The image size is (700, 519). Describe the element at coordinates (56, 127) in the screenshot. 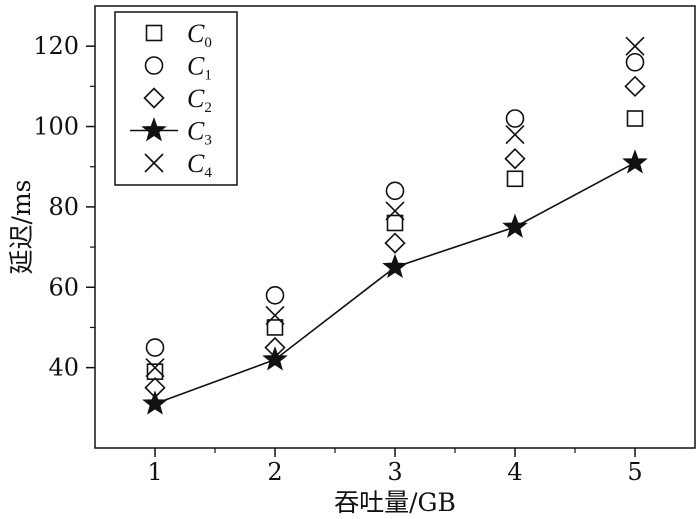

I see `y-tick-label: 100` at that location.